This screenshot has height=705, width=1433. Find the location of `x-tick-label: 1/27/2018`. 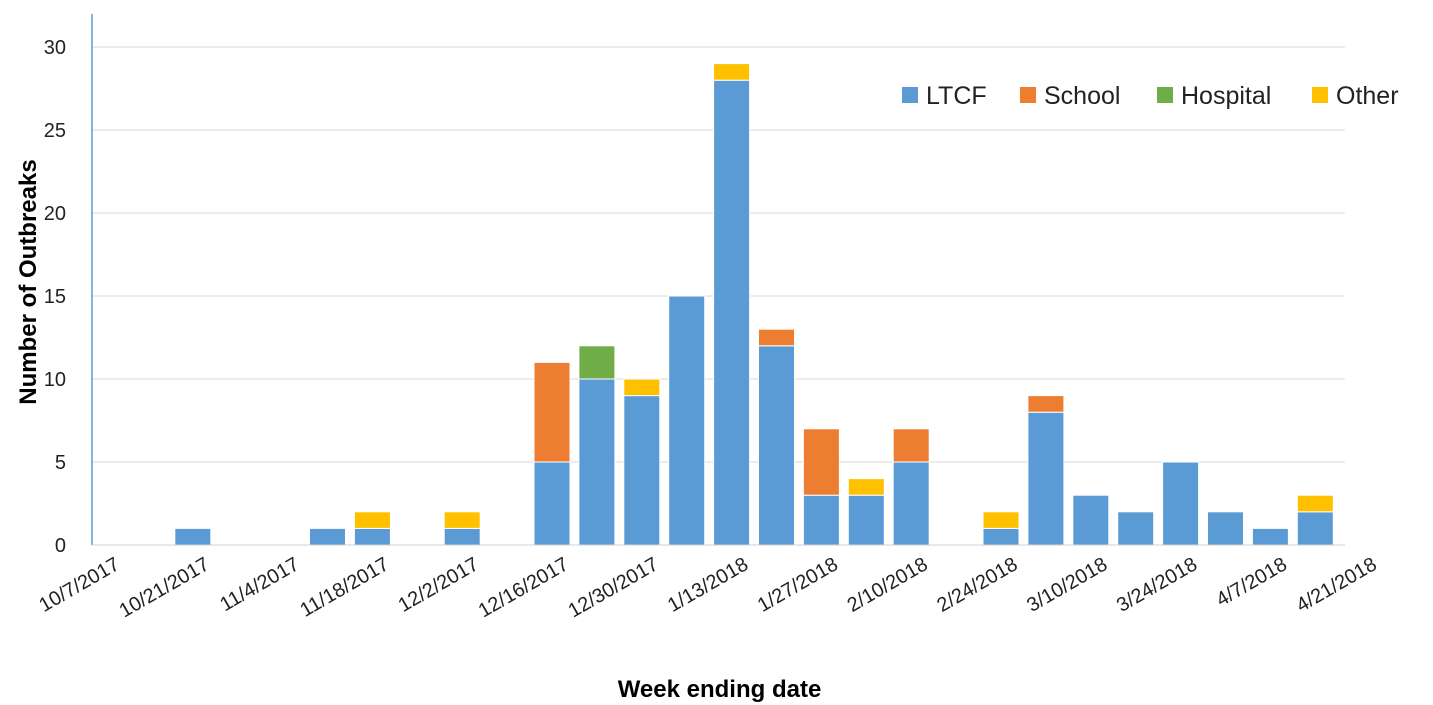

x-tick-label: 1/27/2018 is located at coordinates (798, 585).